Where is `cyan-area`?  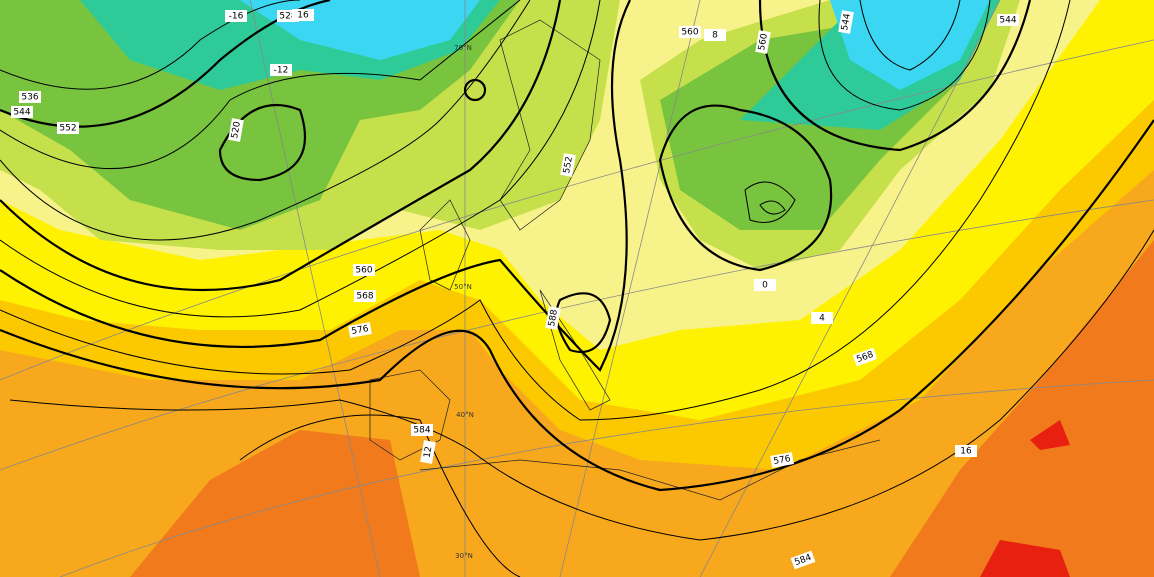 cyan-area is located at coordinates (910, 45).